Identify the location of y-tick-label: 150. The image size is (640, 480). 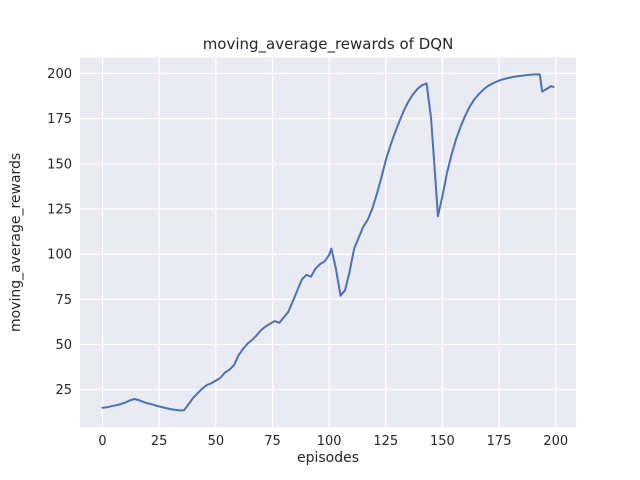
(59, 164).